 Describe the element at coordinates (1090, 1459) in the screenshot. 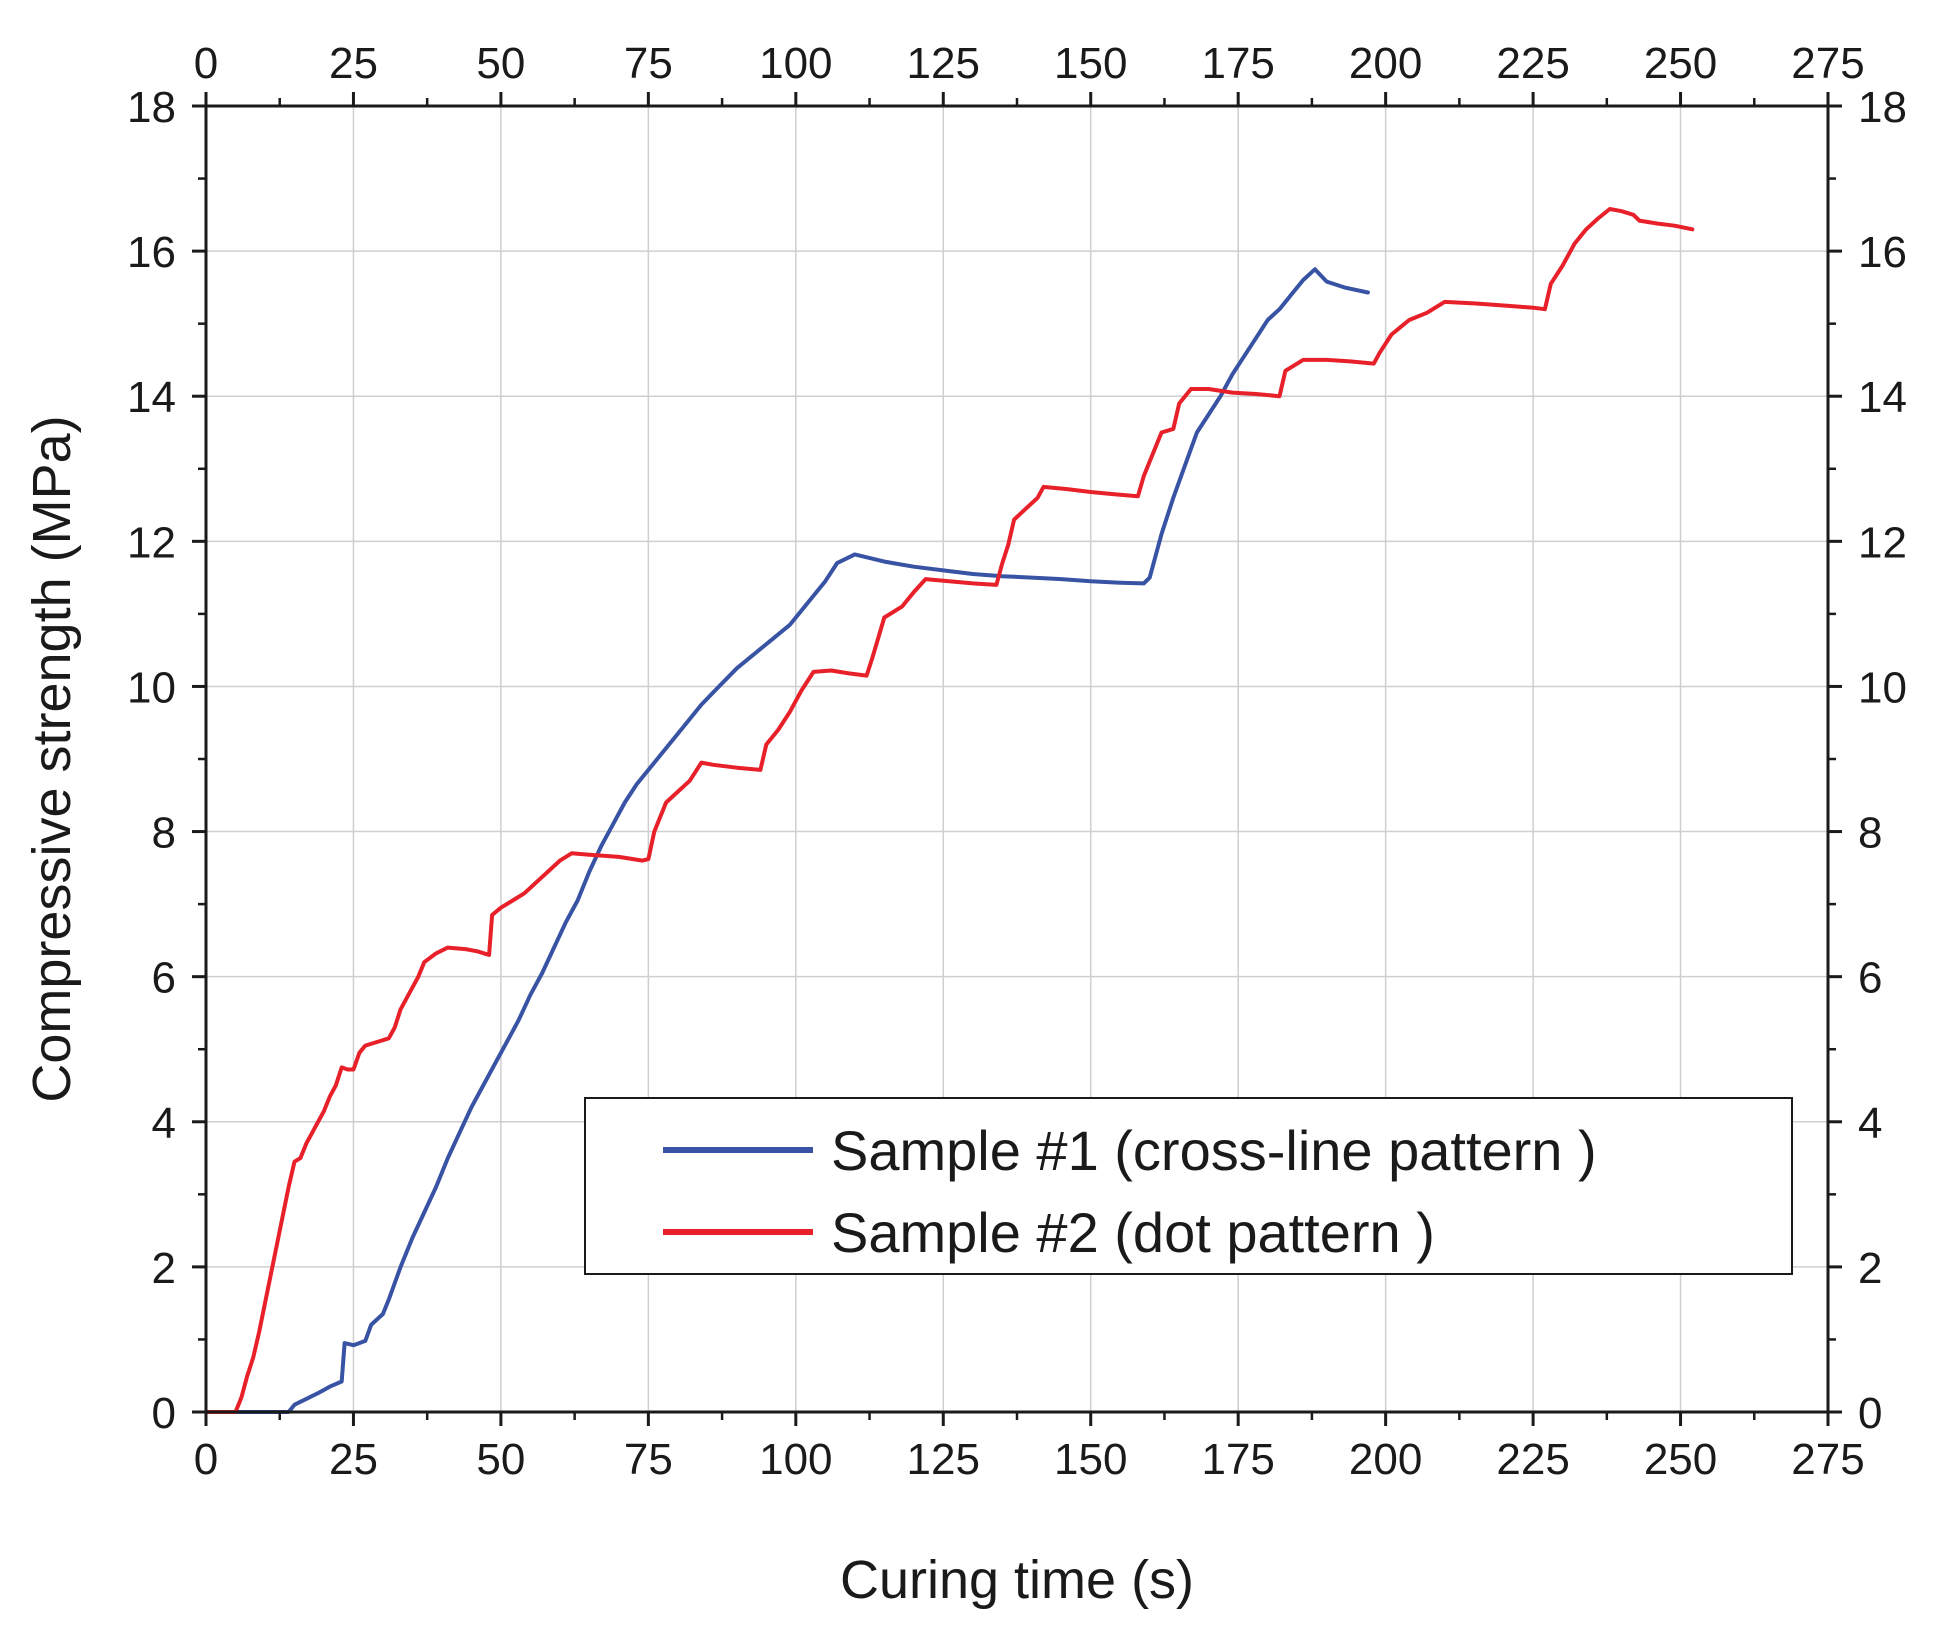

I see `x-tick-label-bottom: 150` at that location.